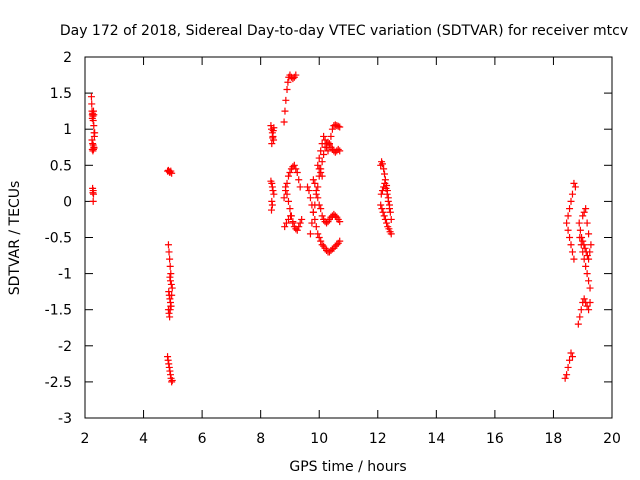 The image size is (640, 480). I want to click on x-tick-label: 20, so click(612, 439).